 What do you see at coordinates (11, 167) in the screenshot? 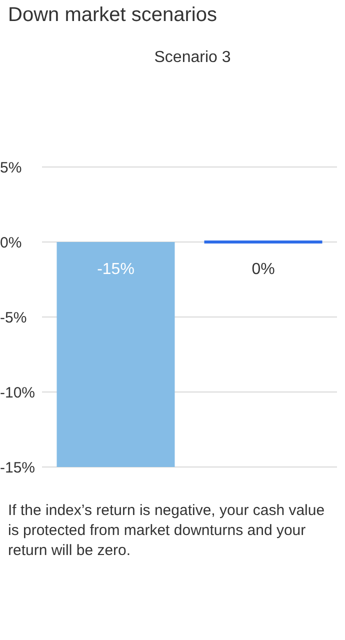
I see `y-tick-label: 5%` at bounding box center [11, 167].